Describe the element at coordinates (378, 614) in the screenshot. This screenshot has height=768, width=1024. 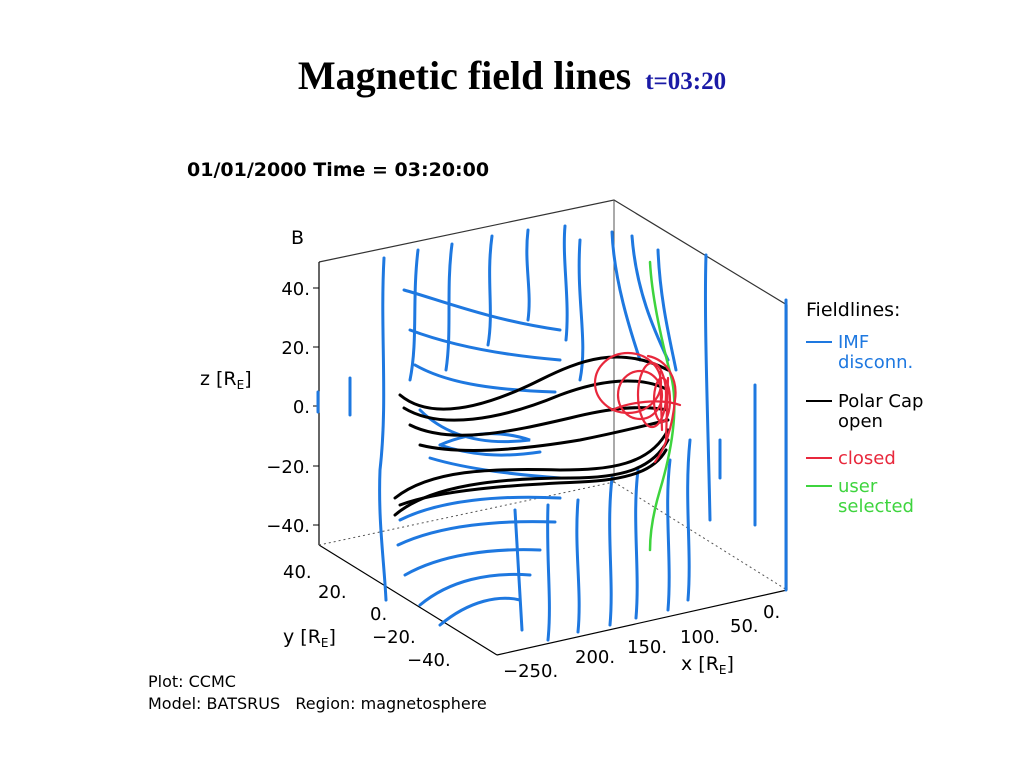
I see `y-tick-label: 0.` at that location.